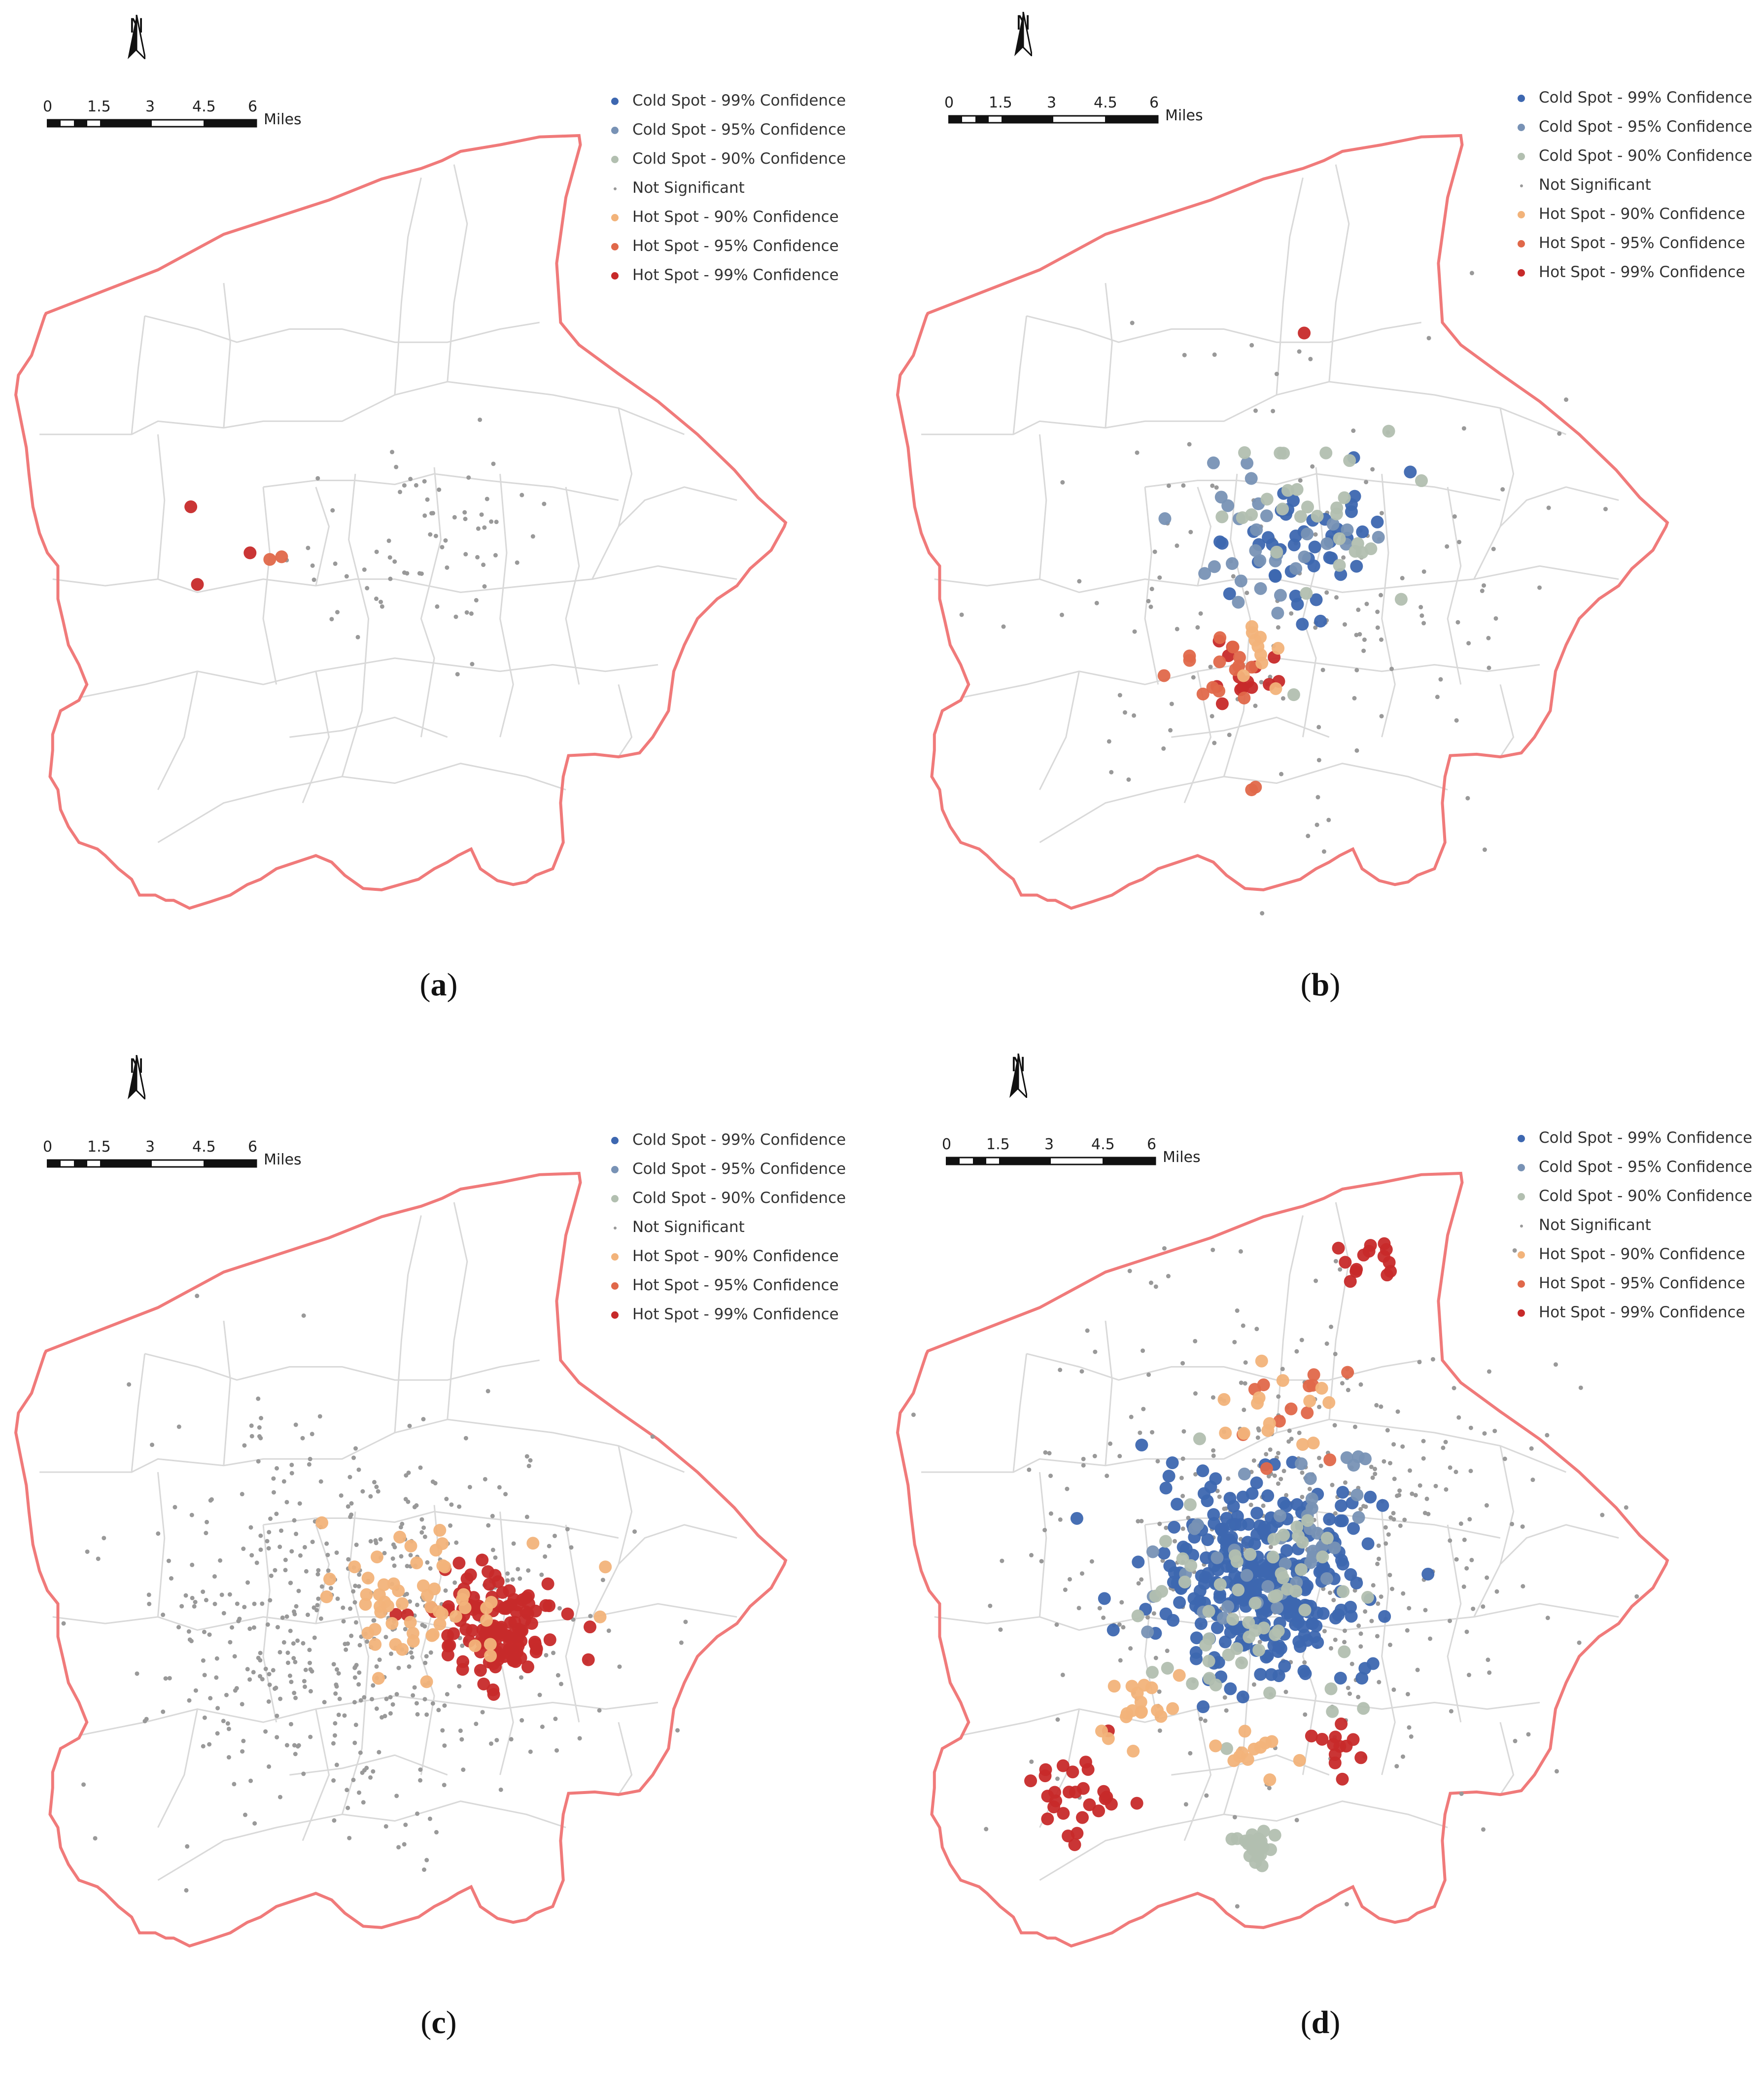  Describe the element at coordinates (150, 1147) in the screenshot. I see `scale-tick-2: 3` at that location.